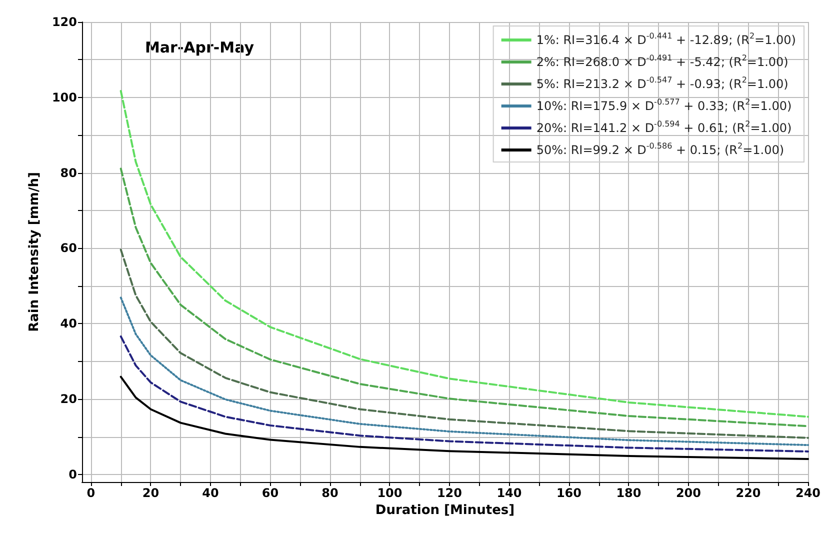 The width and height of the screenshot is (828, 533). What do you see at coordinates (91, 493) in the screenshot?
I see `x-tick-label: 0` at bounding box center [91, 493].